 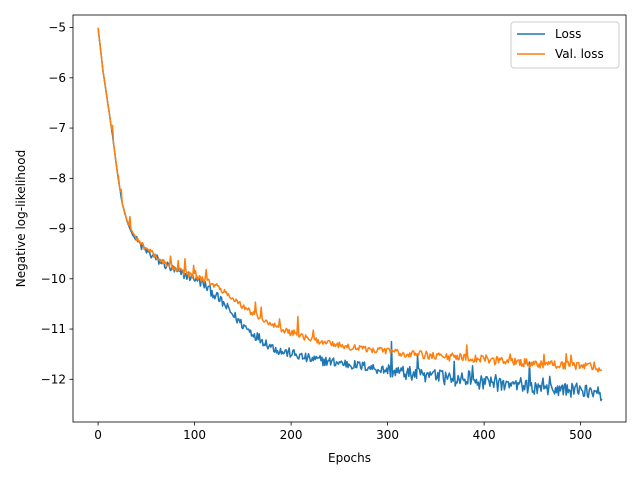 What do you see at coordinates (53, 379) in the screenshot?
I see `y-tick-label: −12` at bounding box center [53, 379].